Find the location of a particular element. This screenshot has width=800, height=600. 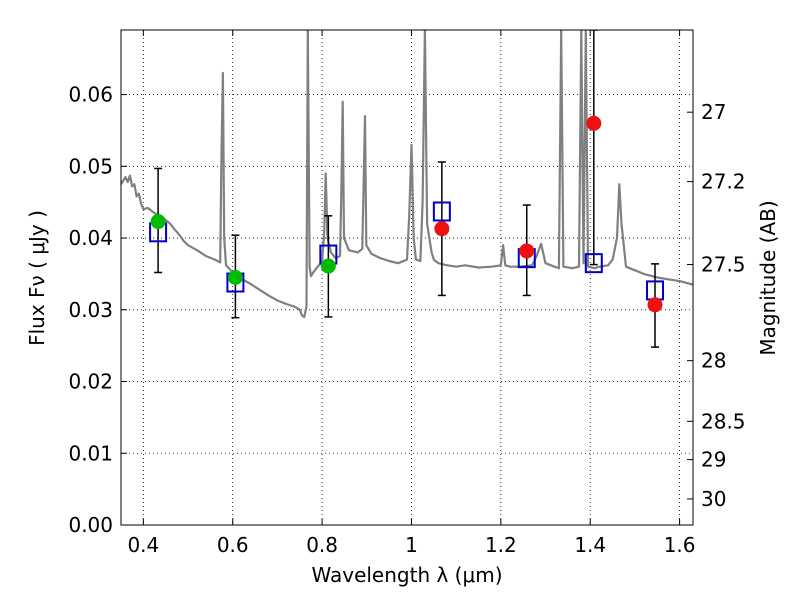

y-tick-label: 0.00 is located at coordinates (90, 525).